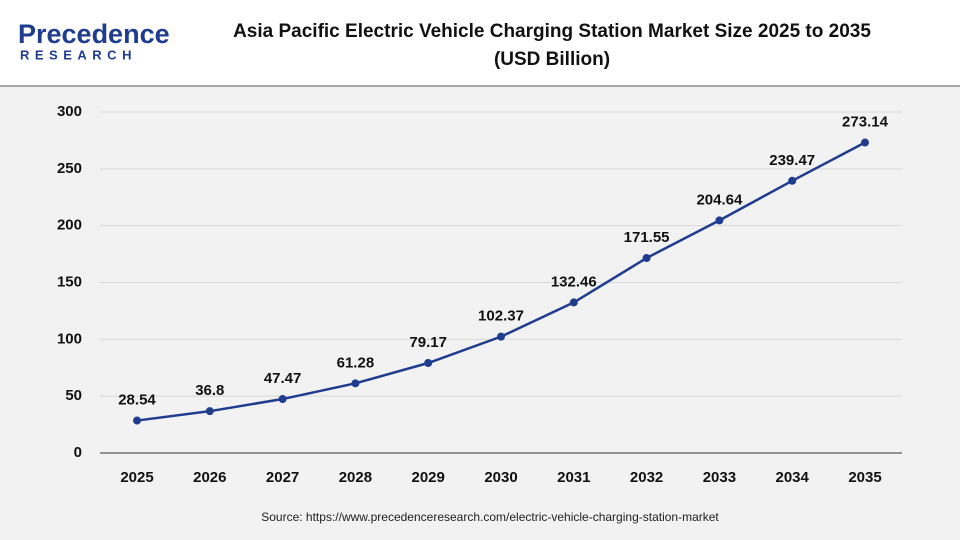 This screenshot has height=540, width=960. Describe the element at coordinates (864, 477) in the screenshot. I see `x-tick-label: 2035` at that location.